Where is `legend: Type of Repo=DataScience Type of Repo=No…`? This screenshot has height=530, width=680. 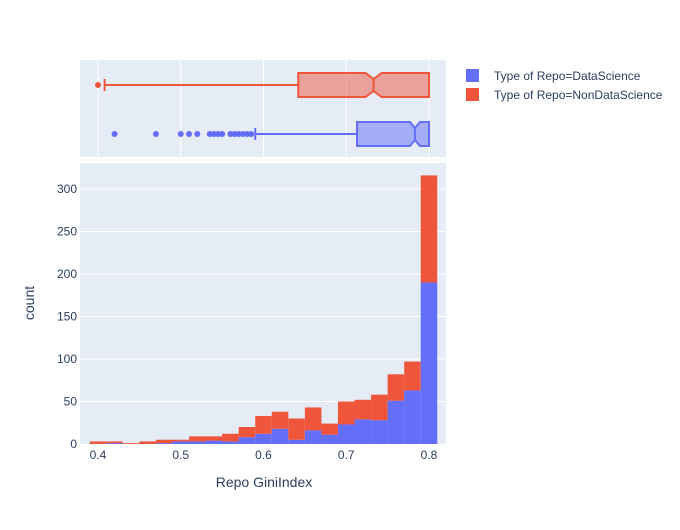
legend: Type of Repo=DataScience Type of Repo=No… is located at coordinates (564, 85).